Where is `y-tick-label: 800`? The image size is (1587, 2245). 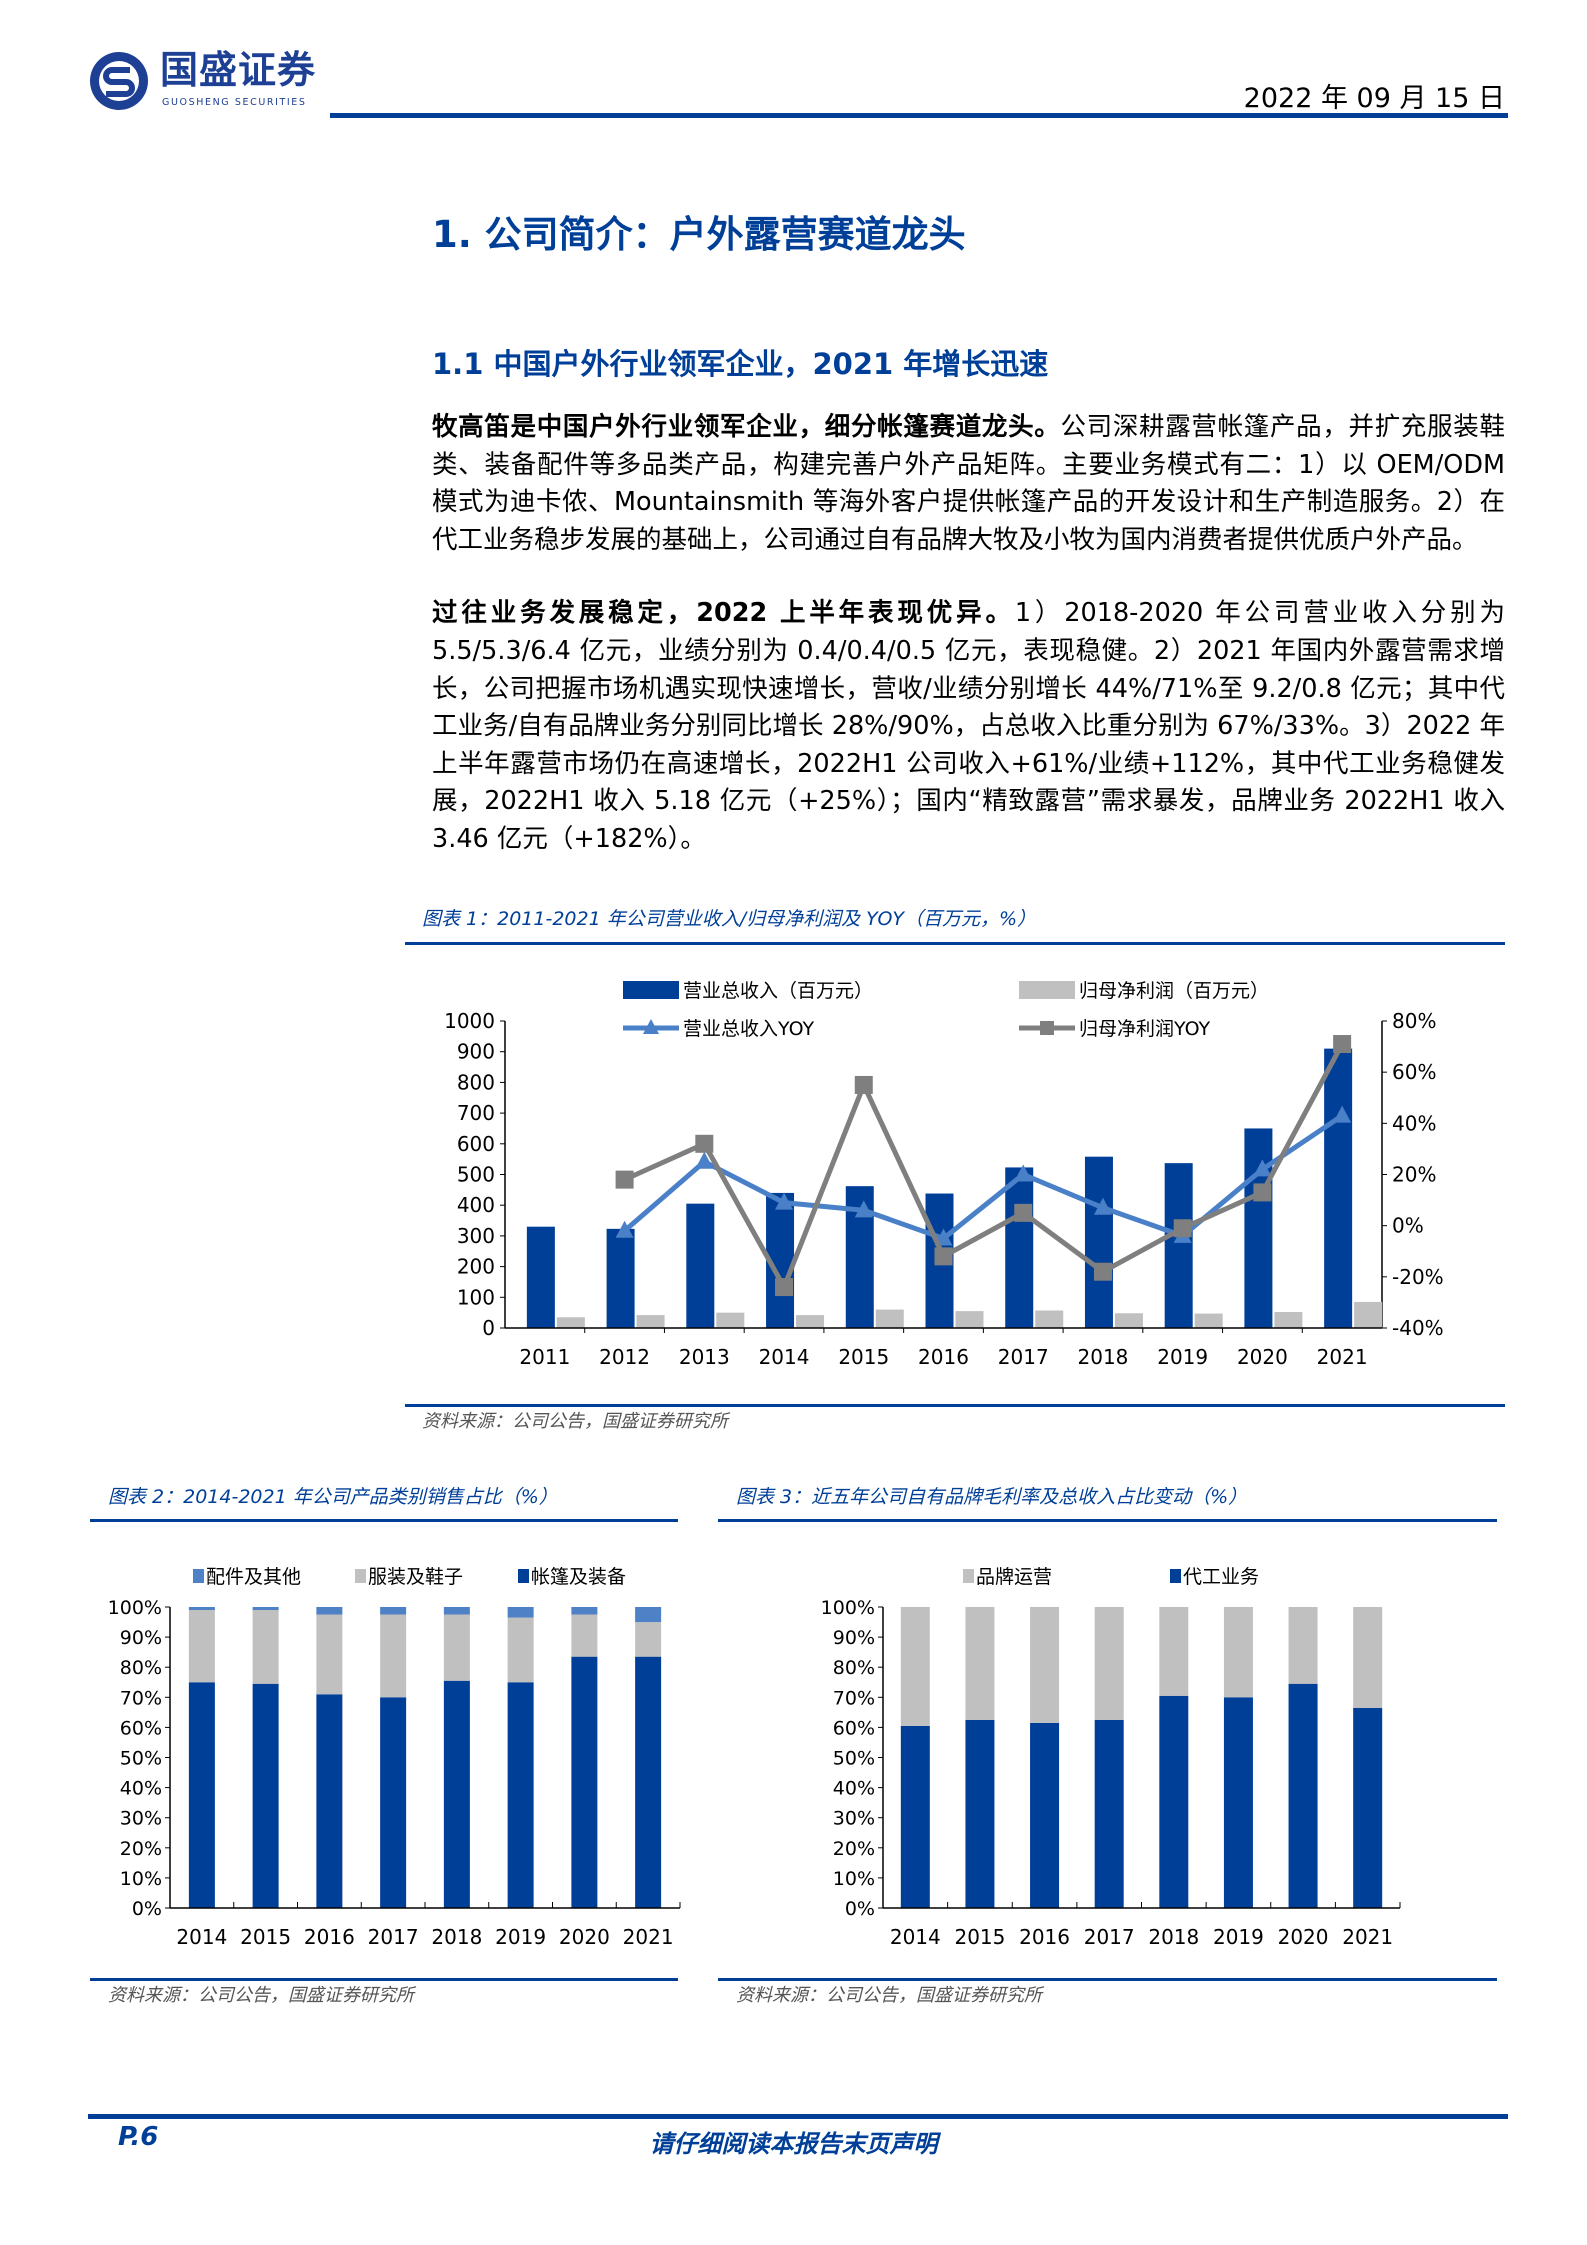 y-tick-label: 800 is located at coordinates (476, 1082).